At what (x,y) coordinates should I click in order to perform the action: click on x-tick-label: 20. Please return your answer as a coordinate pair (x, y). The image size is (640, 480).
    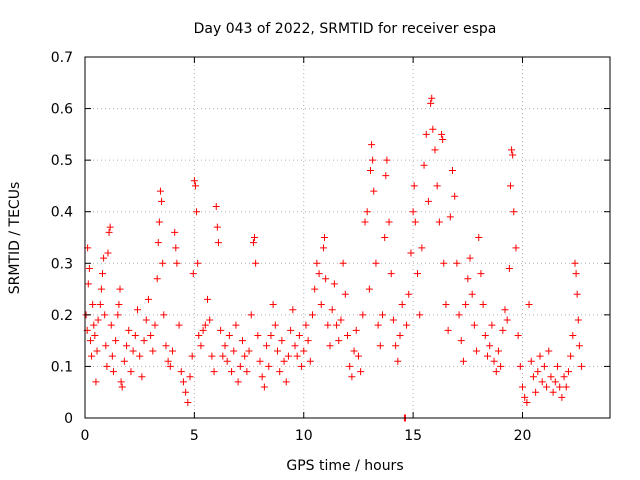
    Looking at the image, I should click on (523, 436).